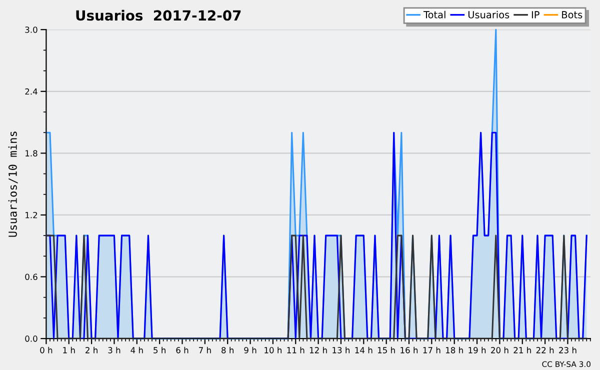  Describe the element at coordinates (318, 350) in the screenshot. I see `x-tick-label: 12 h` at that location.